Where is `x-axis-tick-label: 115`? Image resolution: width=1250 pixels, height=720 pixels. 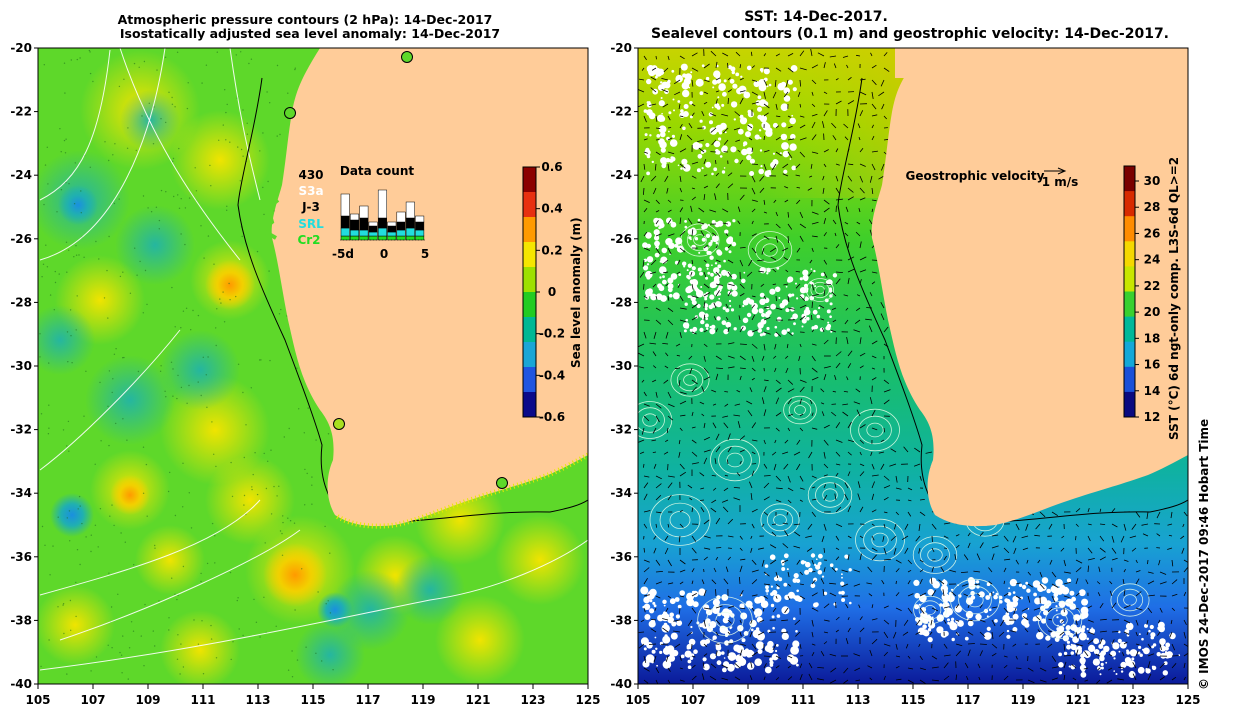
x-axis-tick-label: 115 is located at coordinates (912, 700).